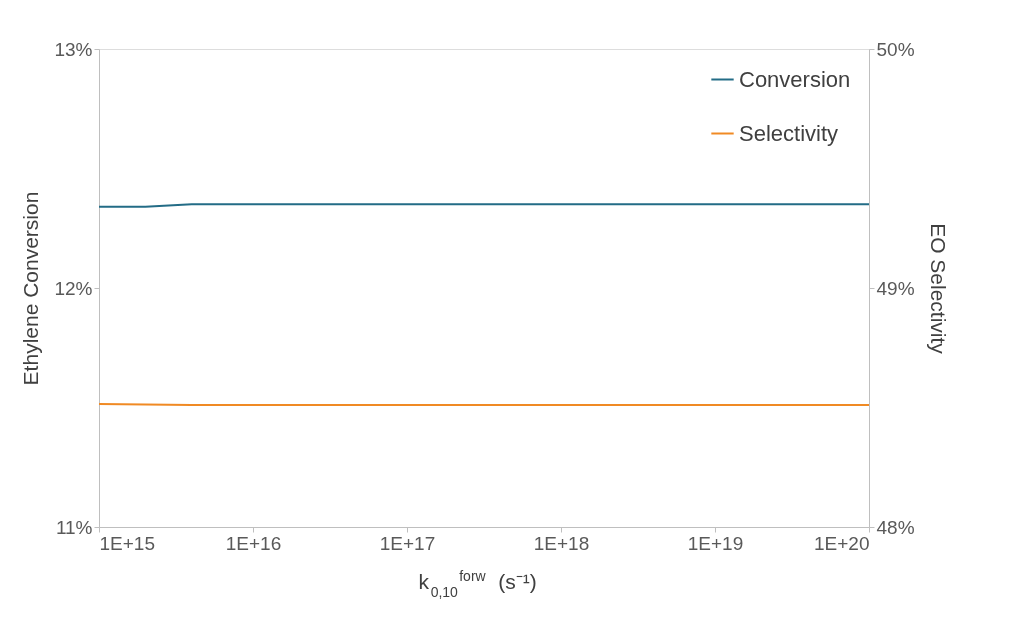 The height and width of the screenshot is (632, 1014). What do you see at coordinates (73, 49) in the screenshot?
I see `y-tick-label: 13%` at bounding box center [73, 49].